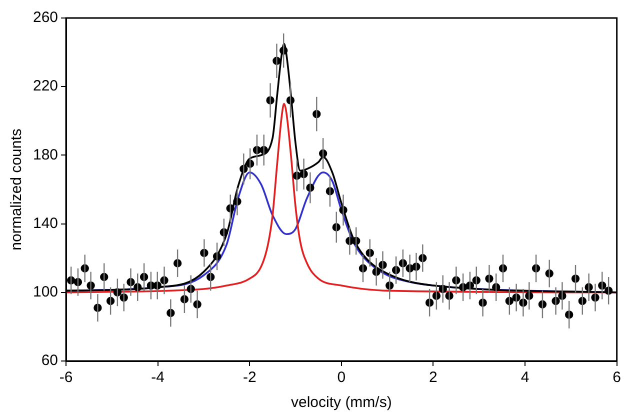 This screenshot has width=624, height=418. I want to click on y-tick-label: 60, so click(49, 361).